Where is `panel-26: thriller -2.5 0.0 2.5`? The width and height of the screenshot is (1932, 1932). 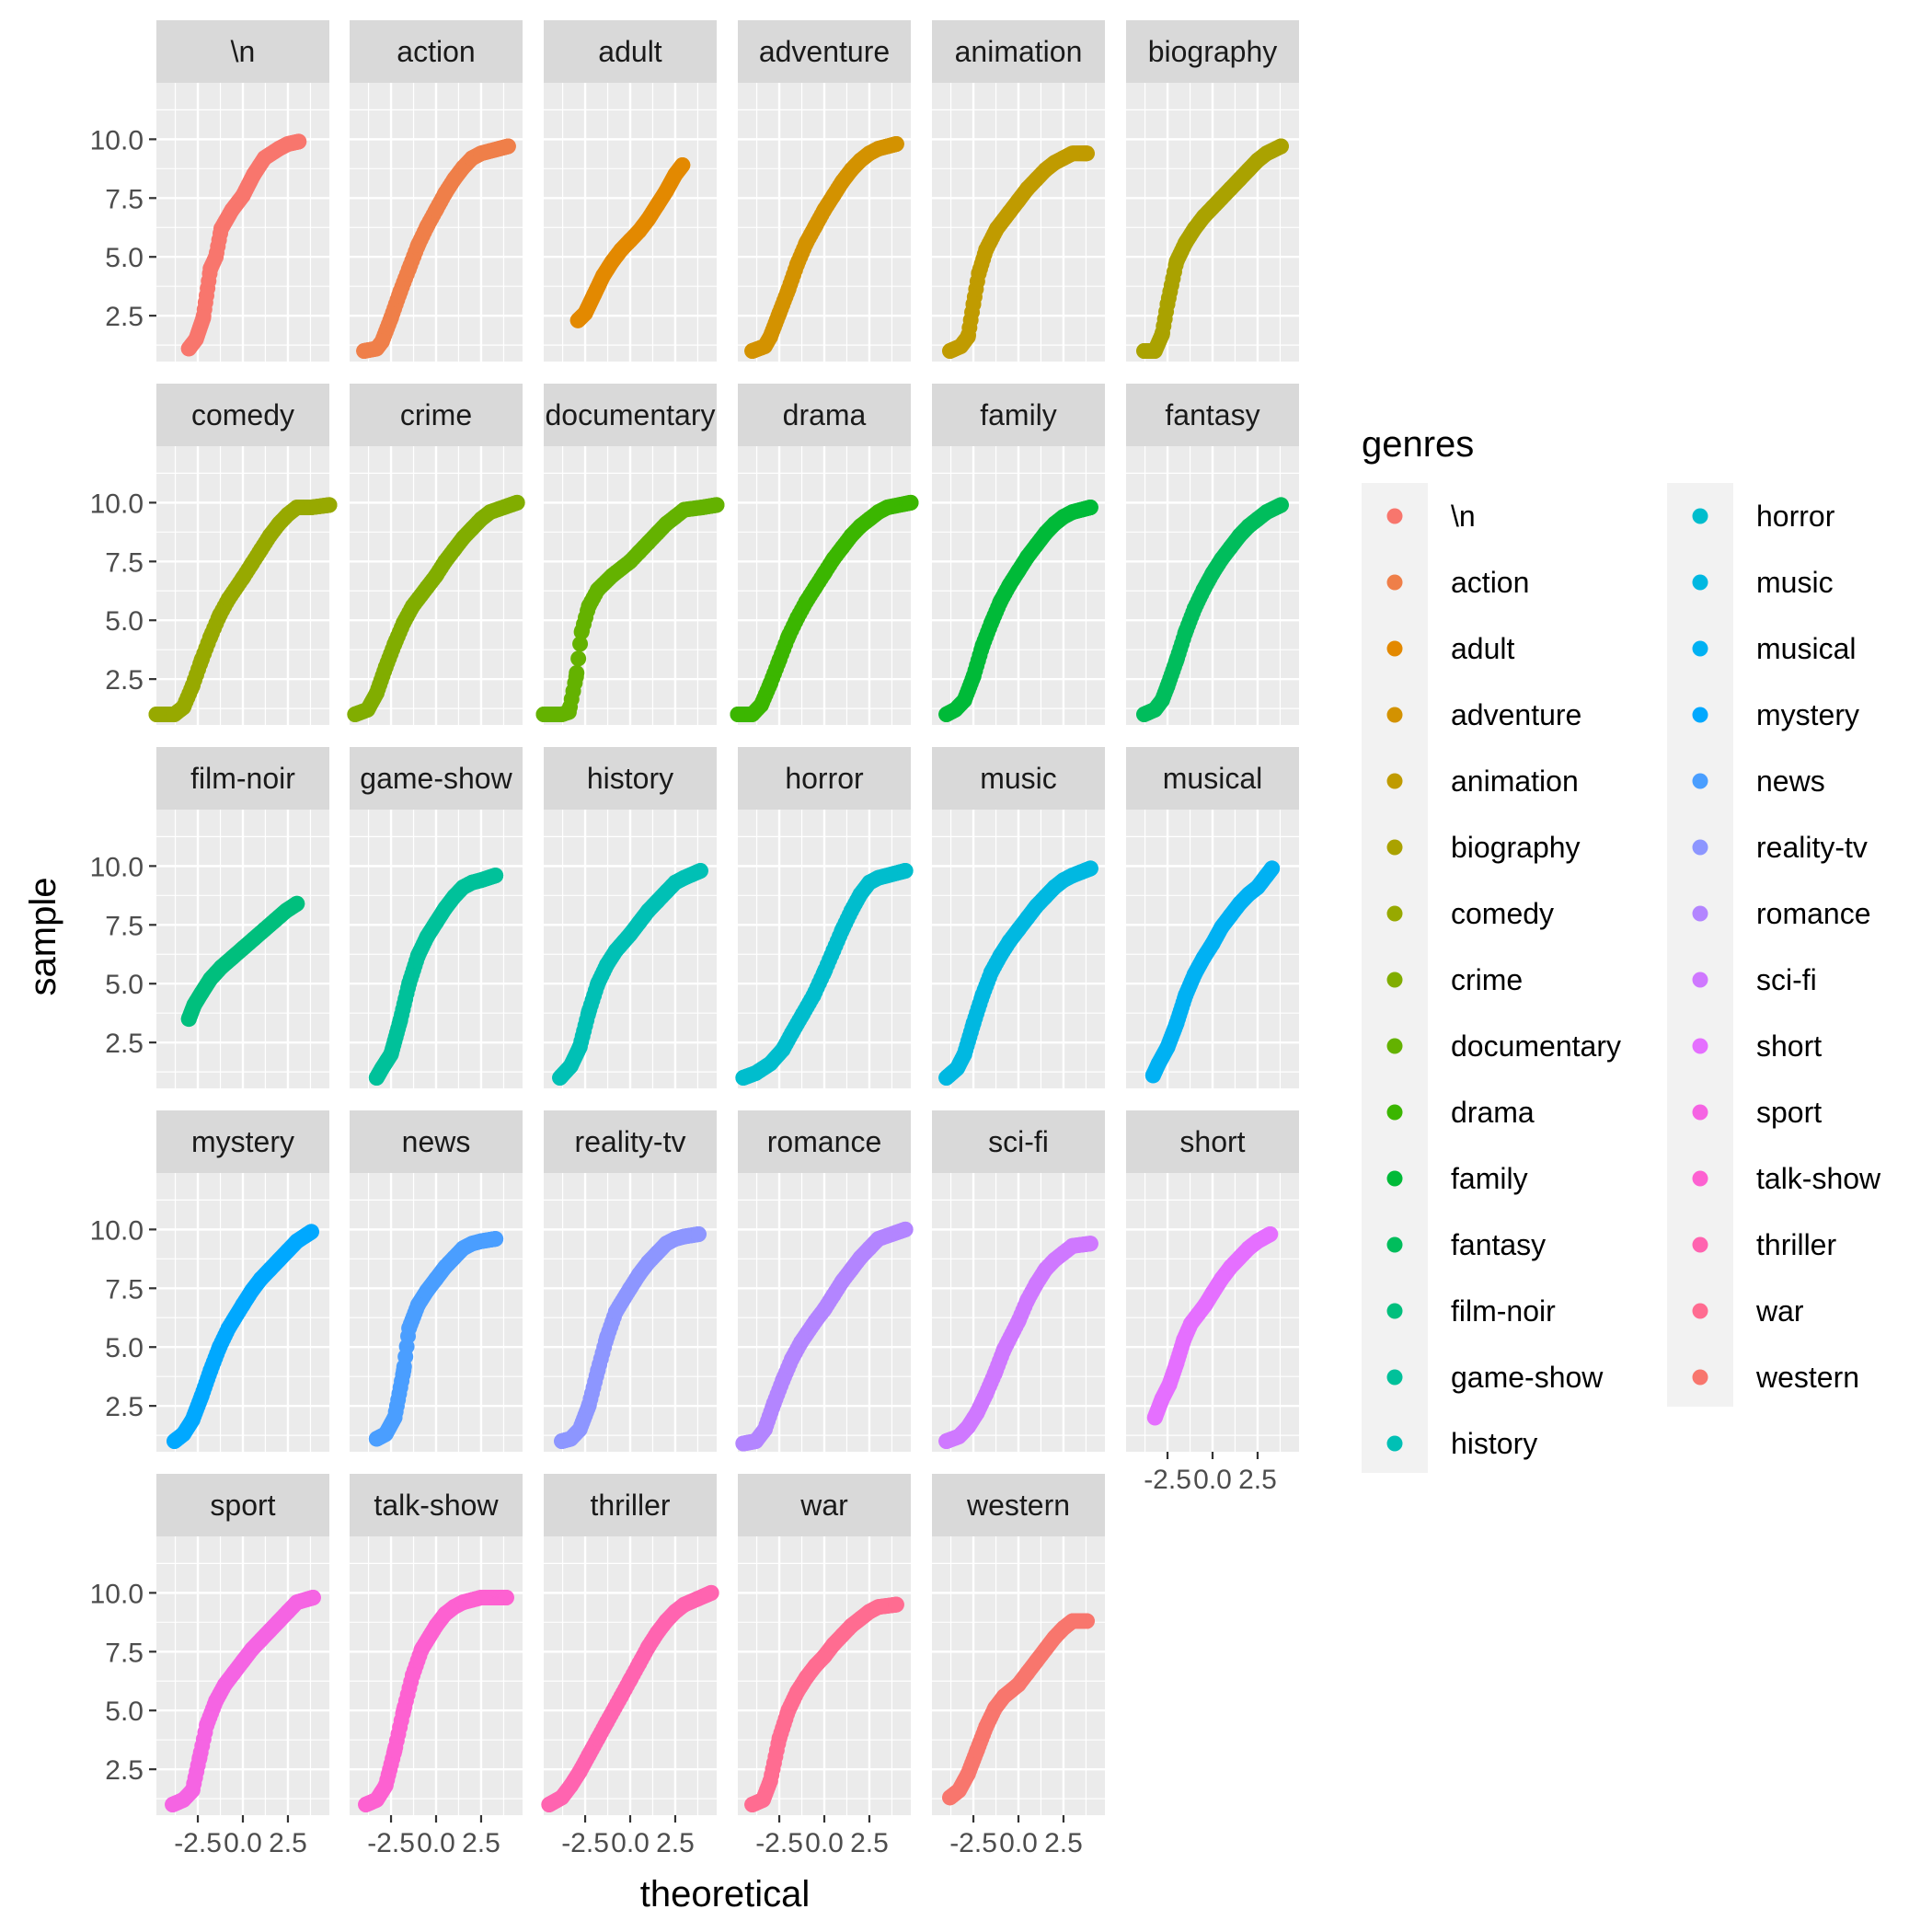
panel-26: thriller -2.5 0.0 2.5 is located at coordinates (630, 1666).